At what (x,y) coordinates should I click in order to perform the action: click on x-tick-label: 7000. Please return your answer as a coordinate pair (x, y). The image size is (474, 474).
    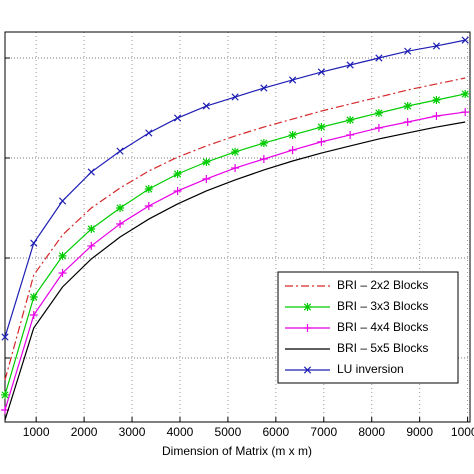
    Looking at the image, I should click on (323, 432).